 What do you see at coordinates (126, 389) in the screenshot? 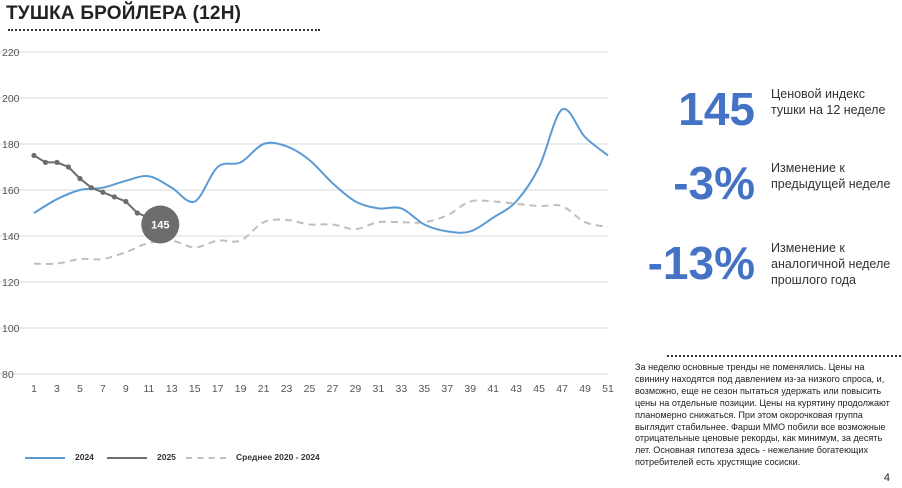
I see `x-tick-label: 9` at bounding box center [126, 389].